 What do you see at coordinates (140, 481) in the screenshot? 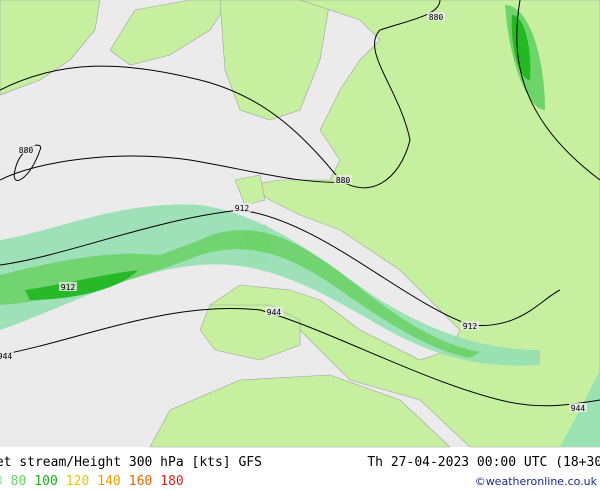
I see `legend-value: 160` at bounding box center [140, 481].